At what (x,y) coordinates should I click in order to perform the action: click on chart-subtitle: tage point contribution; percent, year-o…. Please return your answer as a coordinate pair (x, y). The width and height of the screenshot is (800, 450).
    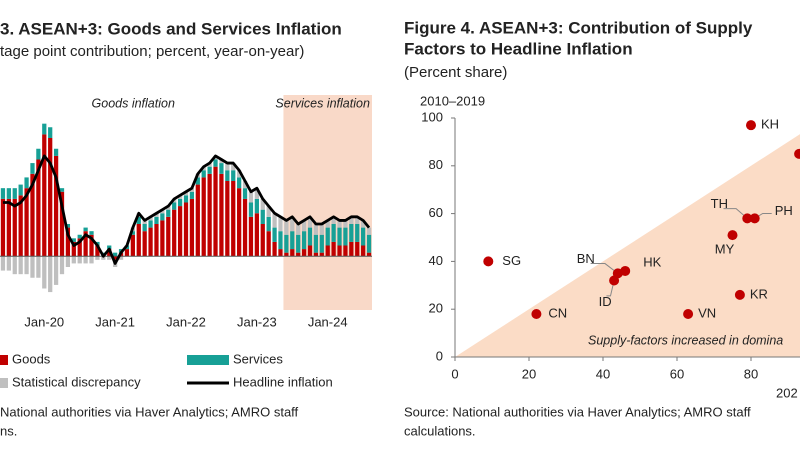
    Looking at the image, I should click on (152, 51).